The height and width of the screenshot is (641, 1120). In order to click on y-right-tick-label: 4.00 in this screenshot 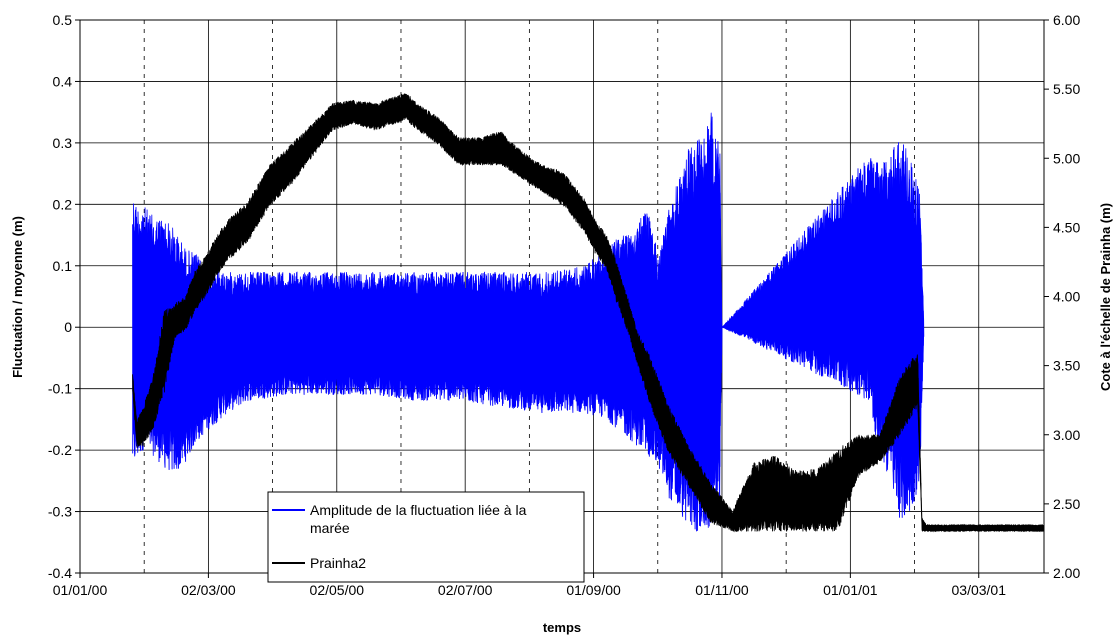, I will do `click(1066, 297)`.